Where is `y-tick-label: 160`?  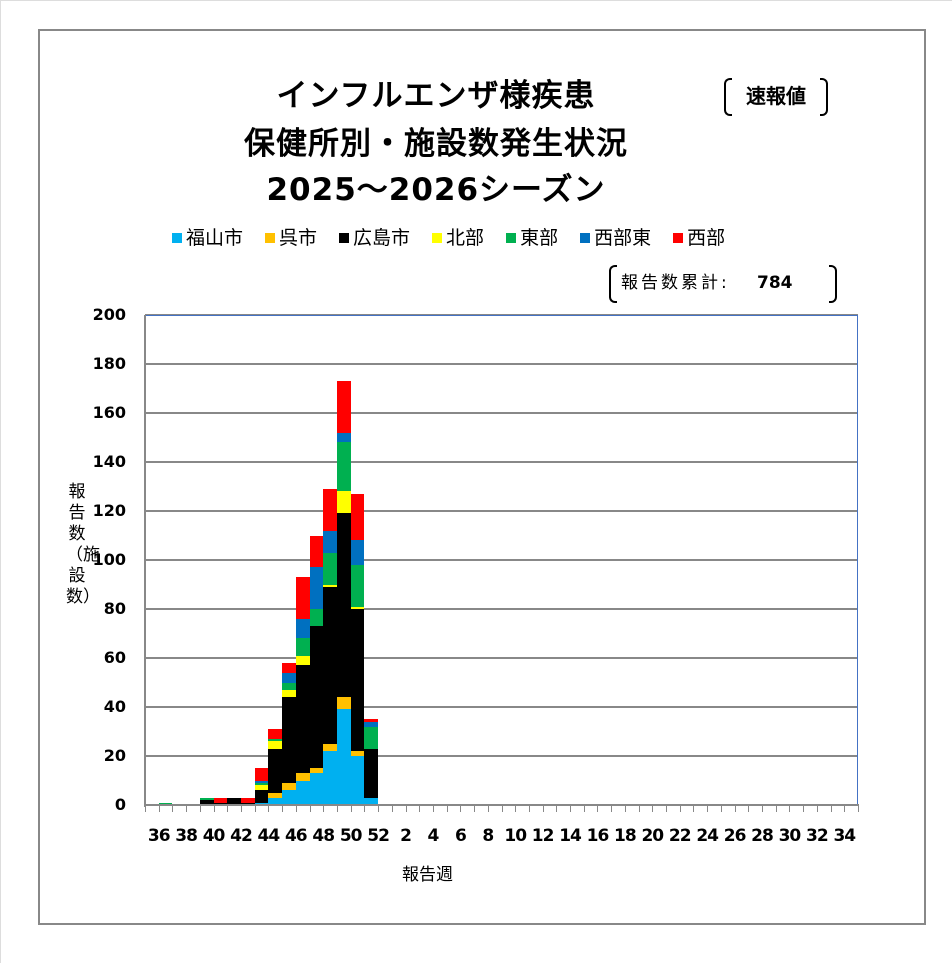 y-tick-label: 160 is located at coordinates (109, 412).